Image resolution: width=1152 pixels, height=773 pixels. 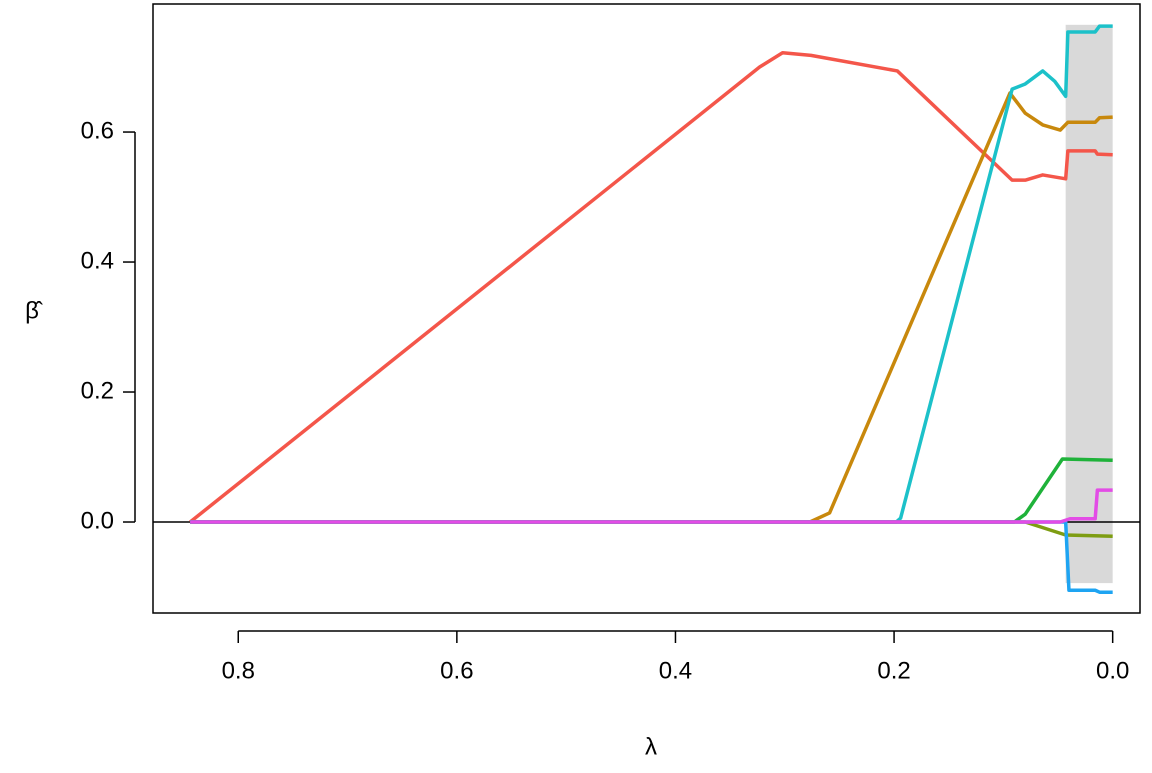 I want to click on shade-band, so click(x=1089, y=304).